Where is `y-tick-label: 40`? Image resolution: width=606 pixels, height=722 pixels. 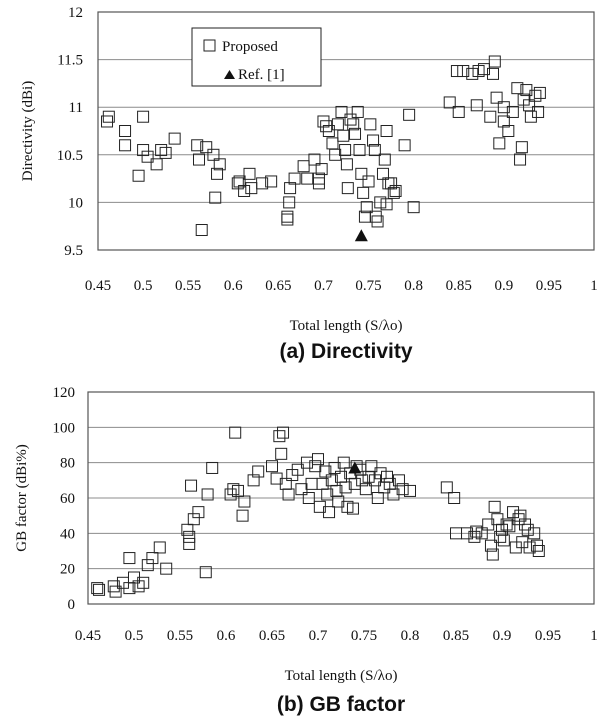
y-tick-label: 40 is located at coordinates (67, 534).